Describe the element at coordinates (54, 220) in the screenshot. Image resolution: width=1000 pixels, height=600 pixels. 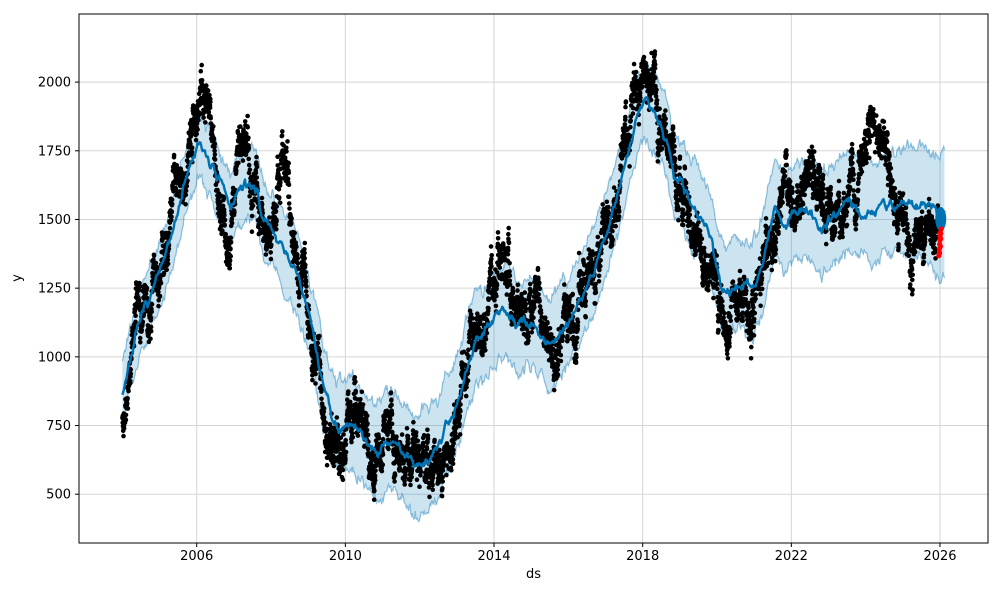
I see `y-tick-label: 1500` at that location.